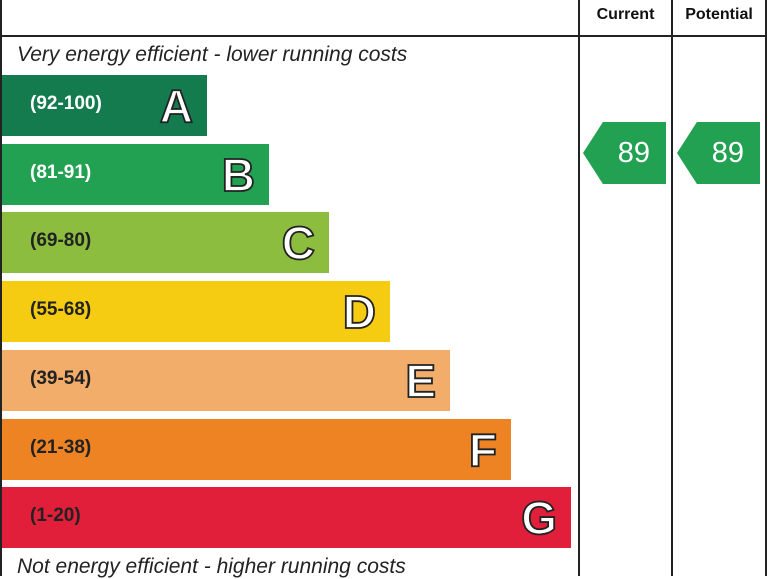 The image size is (768, 579). What do you see at coordinates (66, 103) in the screenshot?
I see `band-range: (92-100)` at bounding box center [66, 103].